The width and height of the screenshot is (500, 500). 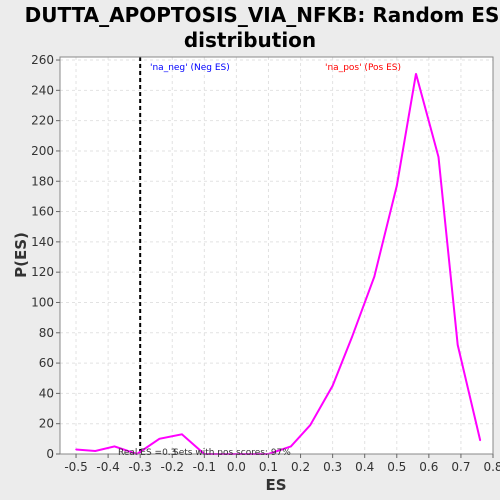 What do you see at coordinates (42, 60) in the screenshot?
I see `y-tick-label: 260` at bounding box center [42, 60].